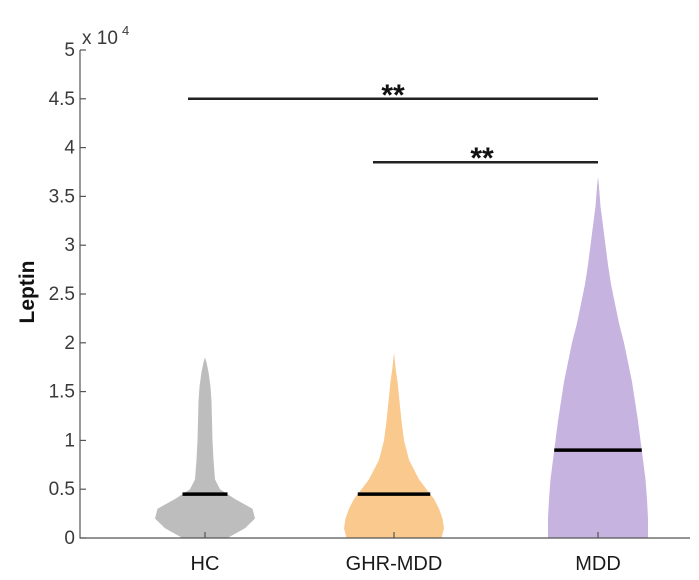 This screenshot has height=580, width=699. What do you see at coordinates (205, 447) in the screenshot?
I see `violin-hc` at bounding box center [205, 447].